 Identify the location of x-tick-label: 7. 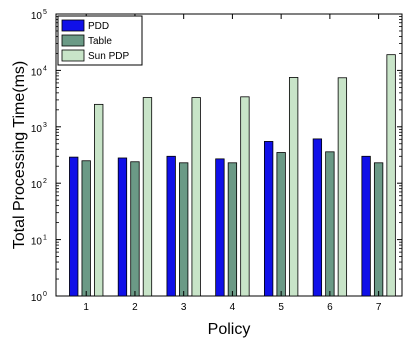
(379, 307).